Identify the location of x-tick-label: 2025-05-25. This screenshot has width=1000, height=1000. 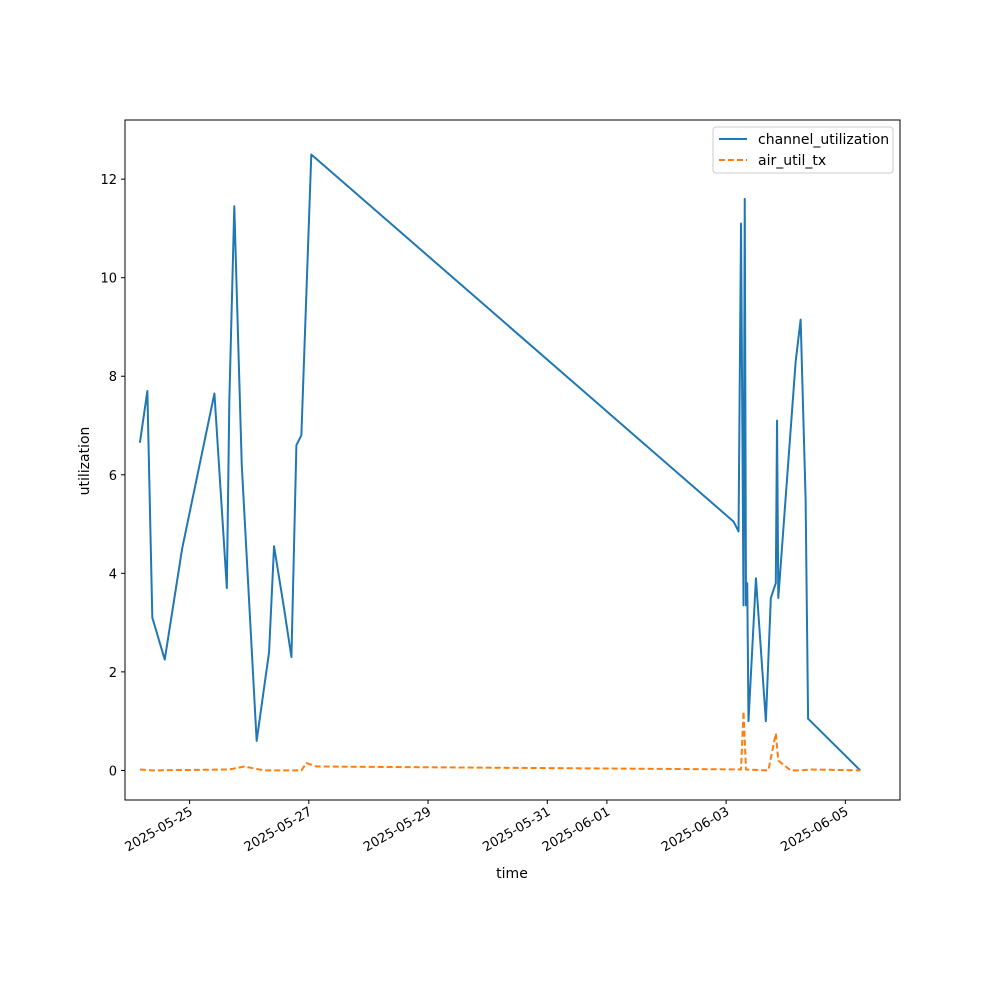
(159, 829).